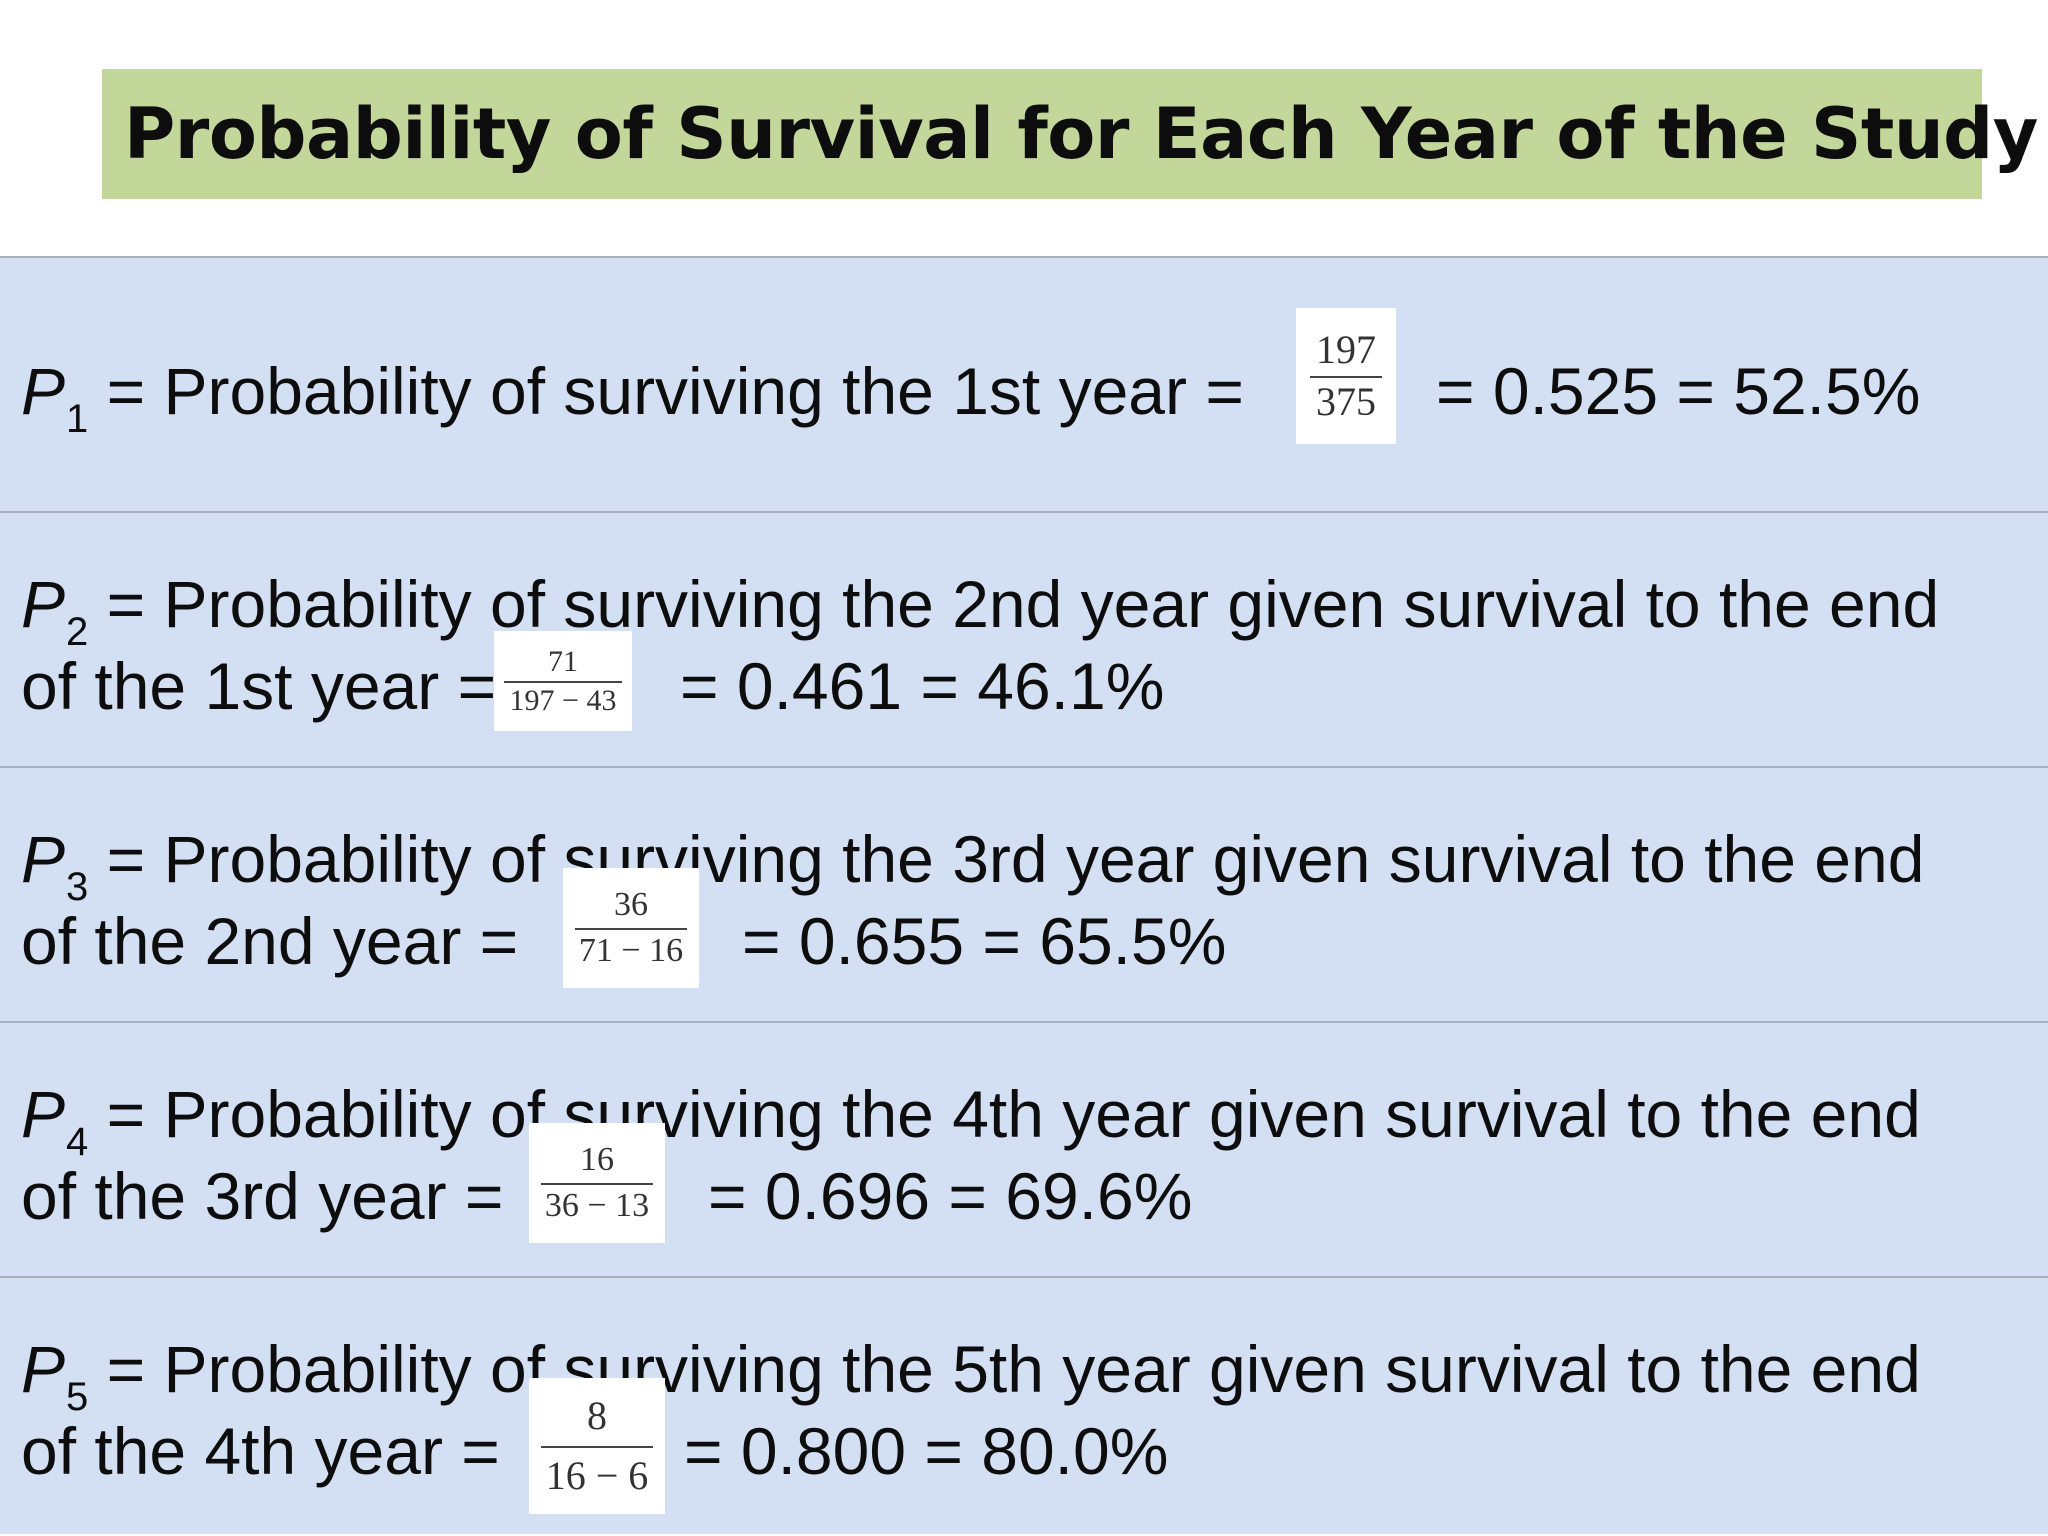 The height and width of the screenshot is (1536, 2048). I want to click on fraction-numerator: 197, so click(1346, 349).